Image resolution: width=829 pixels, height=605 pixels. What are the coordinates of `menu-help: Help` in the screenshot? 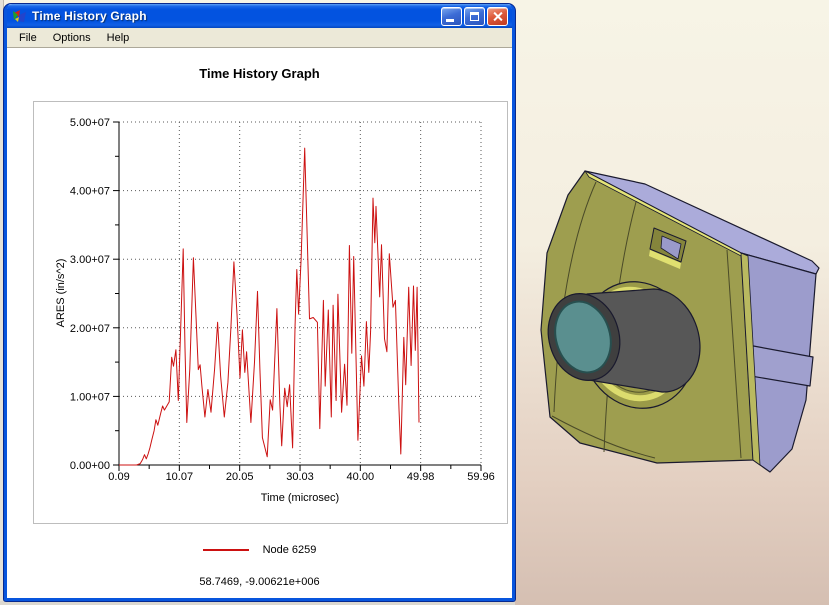 It's located at (118, 37).